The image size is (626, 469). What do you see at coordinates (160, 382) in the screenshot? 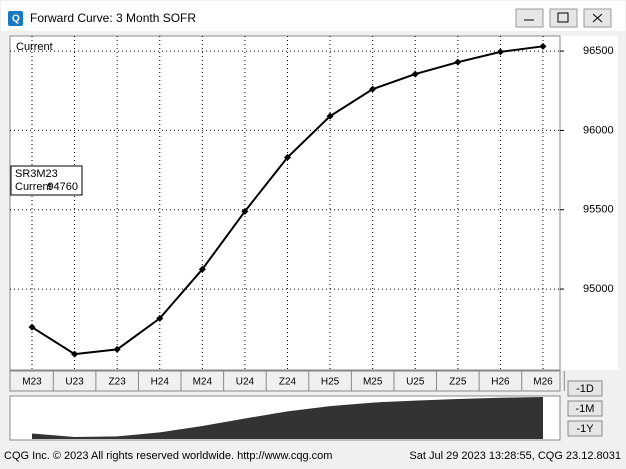
I see `x-tick-label: H24` at bounding box center [160, 382].